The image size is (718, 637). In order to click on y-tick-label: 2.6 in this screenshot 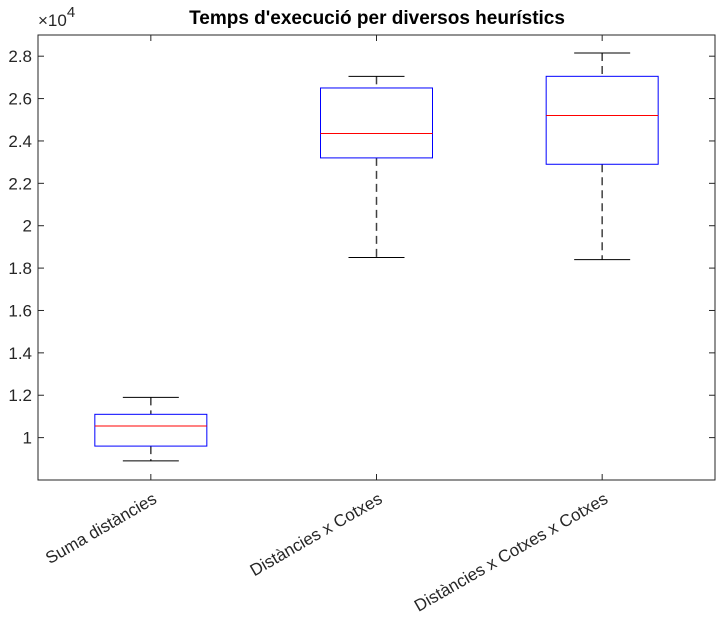, I will do `click(20, 99)`.